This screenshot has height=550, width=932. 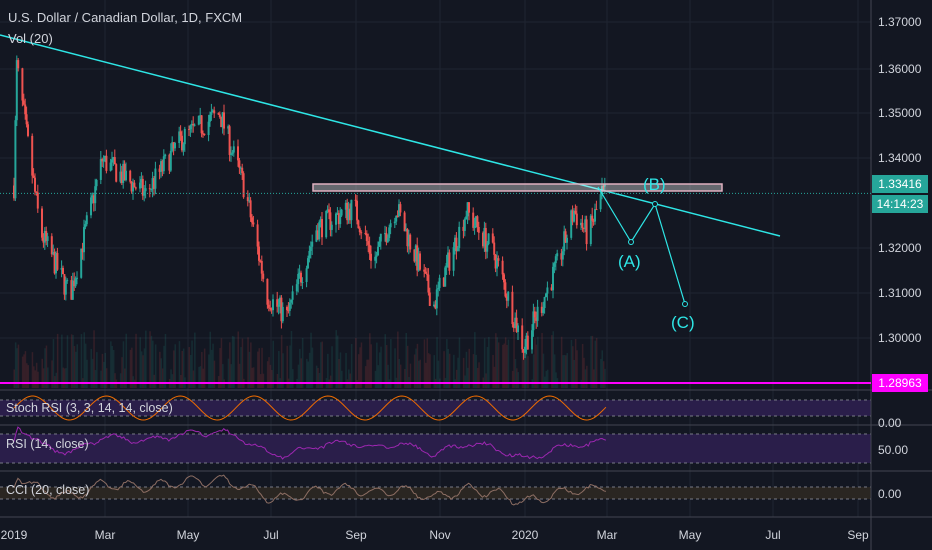 I want to click on cci-label: CCI (20, close), so click(x=48, y=490).